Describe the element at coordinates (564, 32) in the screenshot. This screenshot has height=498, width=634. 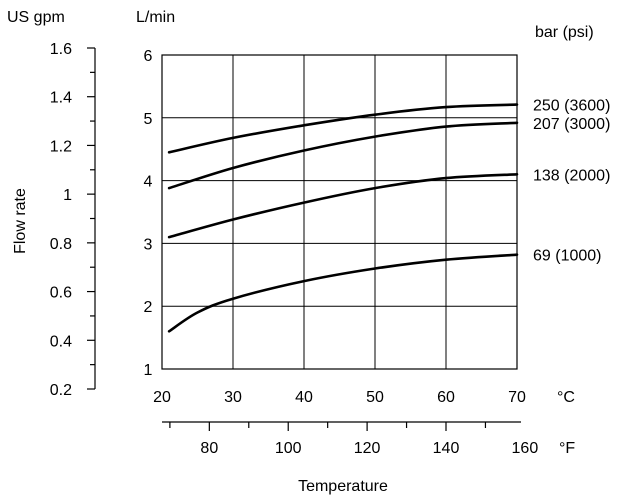
I see `series-unit: bar (psi)` at that location.